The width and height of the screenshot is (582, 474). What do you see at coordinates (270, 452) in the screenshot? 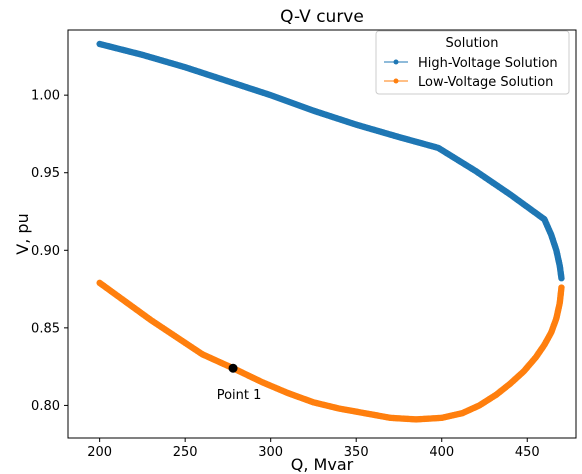
I see `x-tick-label: 300` at bounding box center [270, 452].